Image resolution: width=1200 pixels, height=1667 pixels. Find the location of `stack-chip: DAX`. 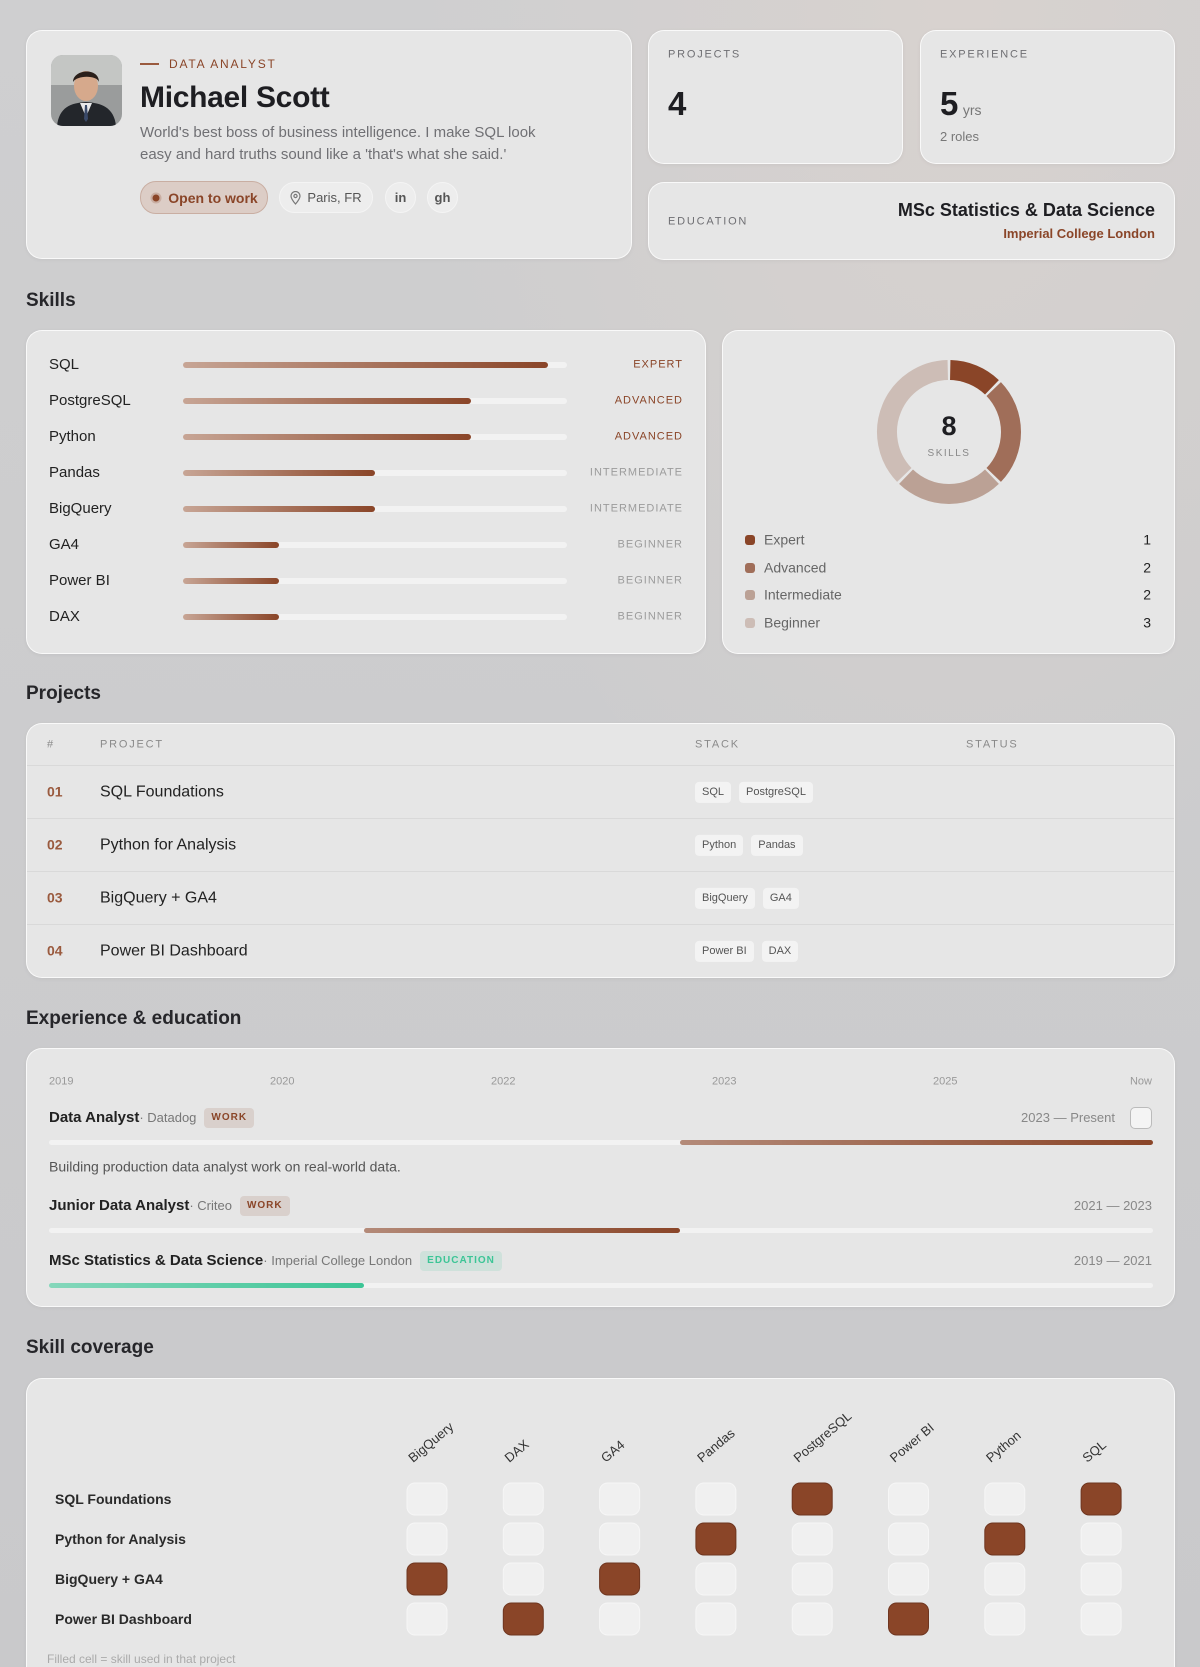

stack-chip: DAX is located at coordinates (780, 951).